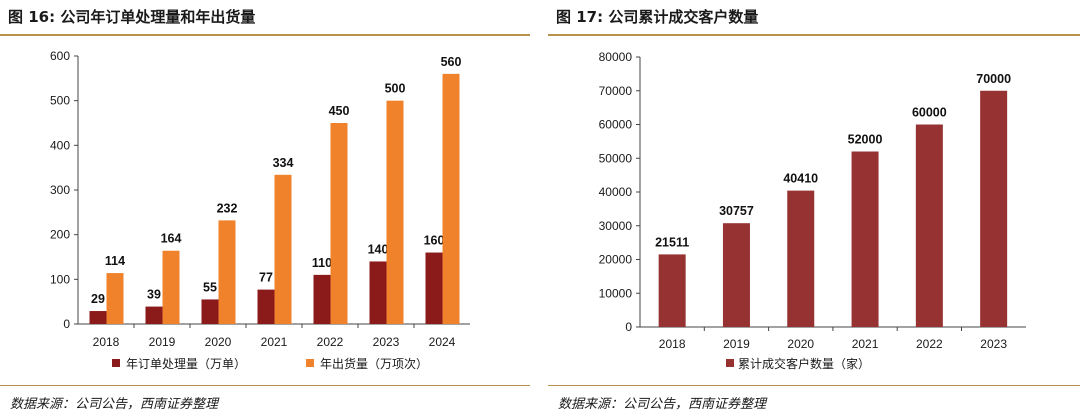 The height and width of the screenshot is (416, 1080). I want to click on y-tick-label: 500, so click(60, 101).